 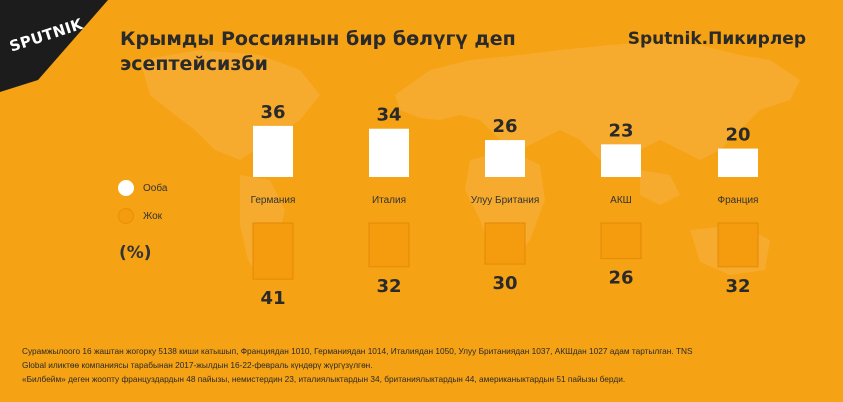 I want to click on legend: Ооба Жок, so click(x=142, y=206).